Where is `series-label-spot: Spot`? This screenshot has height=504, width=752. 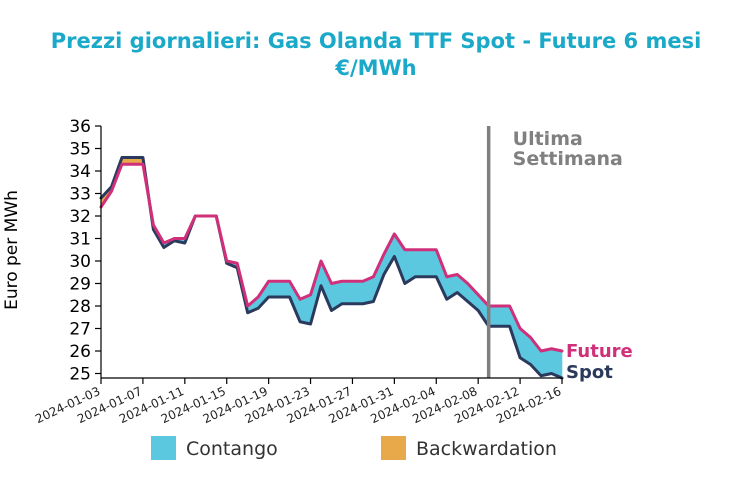 series-label-spot: Spot is located at coordinates (589, 372).